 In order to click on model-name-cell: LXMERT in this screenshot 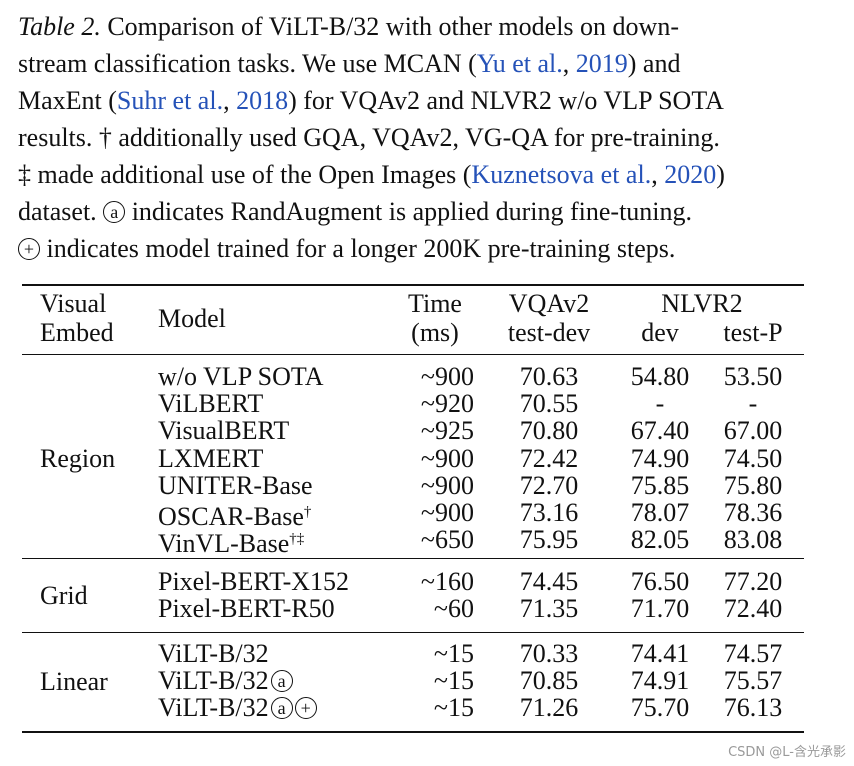, I will do `click(210, 458)`.